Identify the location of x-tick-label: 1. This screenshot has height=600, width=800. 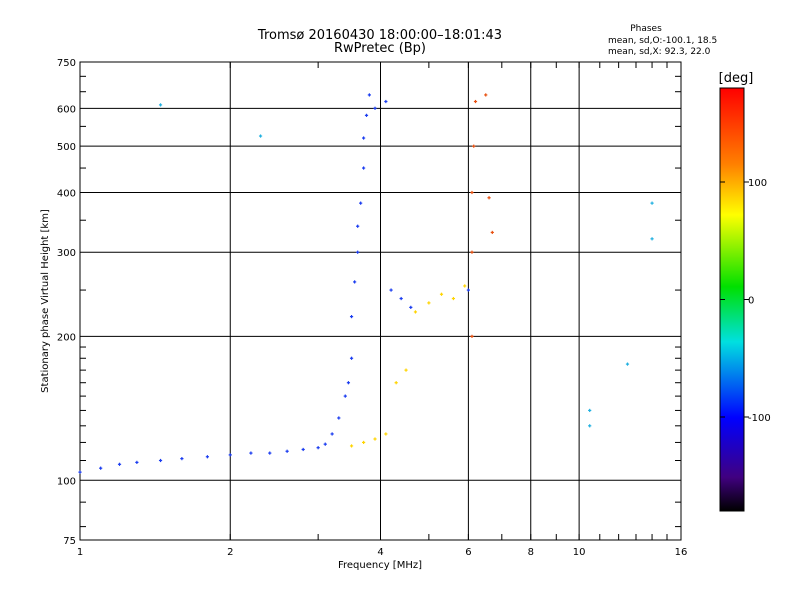
(80, 552).